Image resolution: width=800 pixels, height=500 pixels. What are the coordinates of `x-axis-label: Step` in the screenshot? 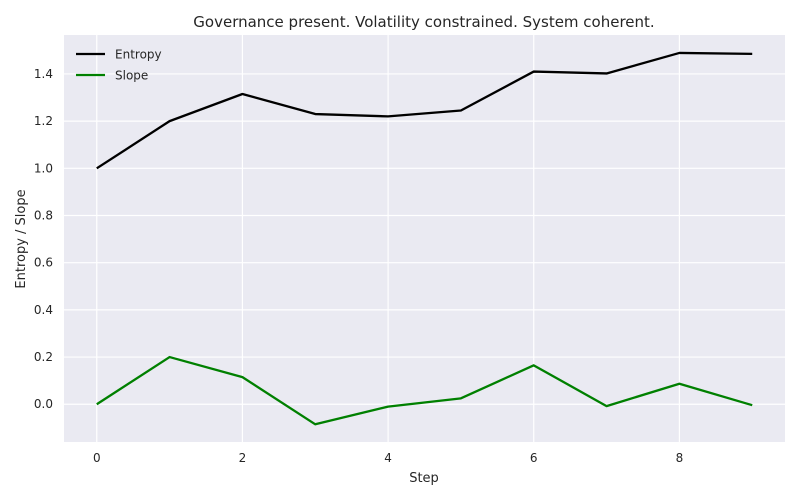 It's located at (424, 478).